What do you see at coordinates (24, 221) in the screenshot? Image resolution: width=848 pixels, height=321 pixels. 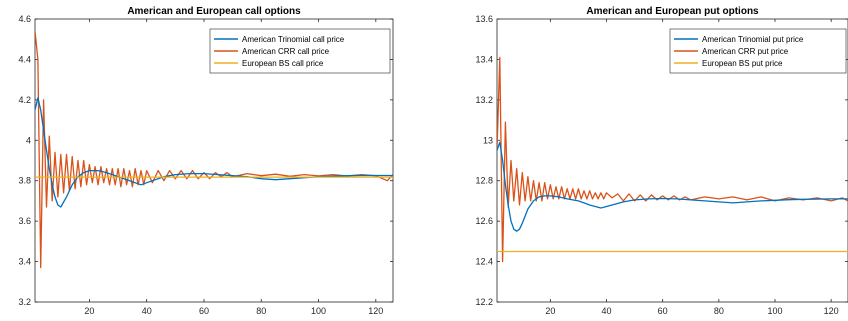 I see `y-tick-label: 3.6` at bounding box center [24, 221].